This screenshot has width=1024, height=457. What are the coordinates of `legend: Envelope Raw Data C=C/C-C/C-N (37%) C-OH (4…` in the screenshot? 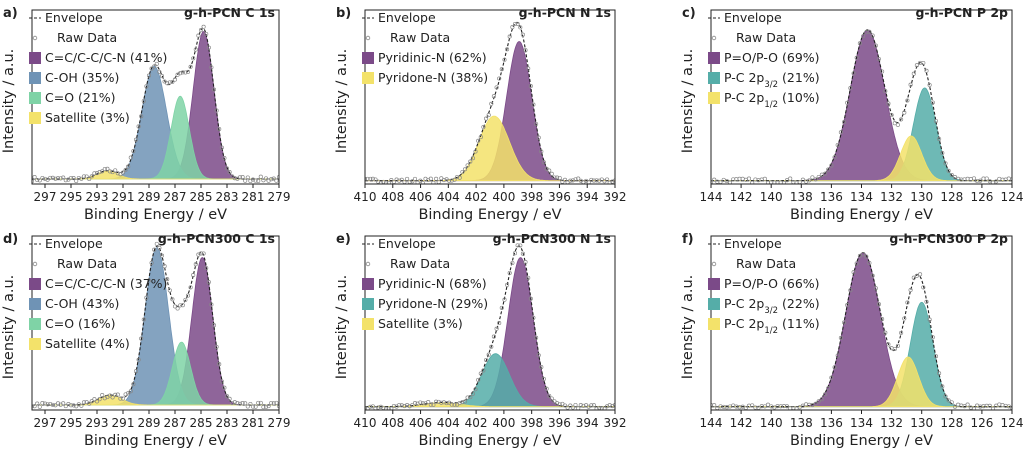 It's located at (98, 293).